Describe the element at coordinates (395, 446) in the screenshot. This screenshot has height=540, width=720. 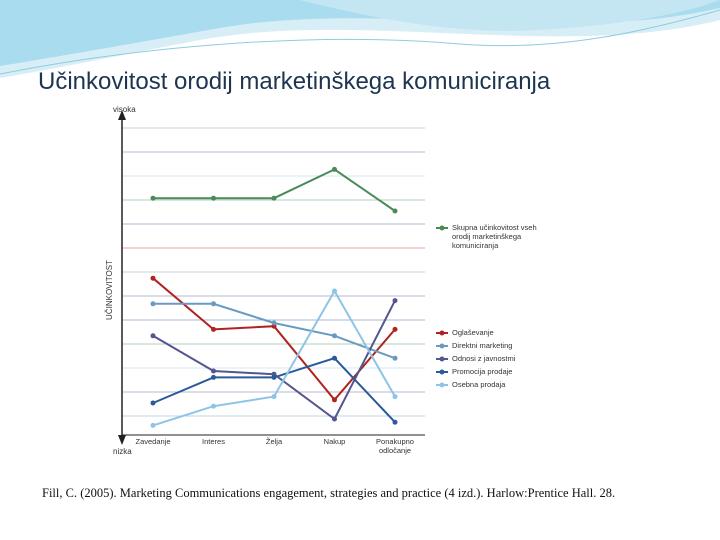
I see `x-tick-label: Ponakupno odločanje` at that location.